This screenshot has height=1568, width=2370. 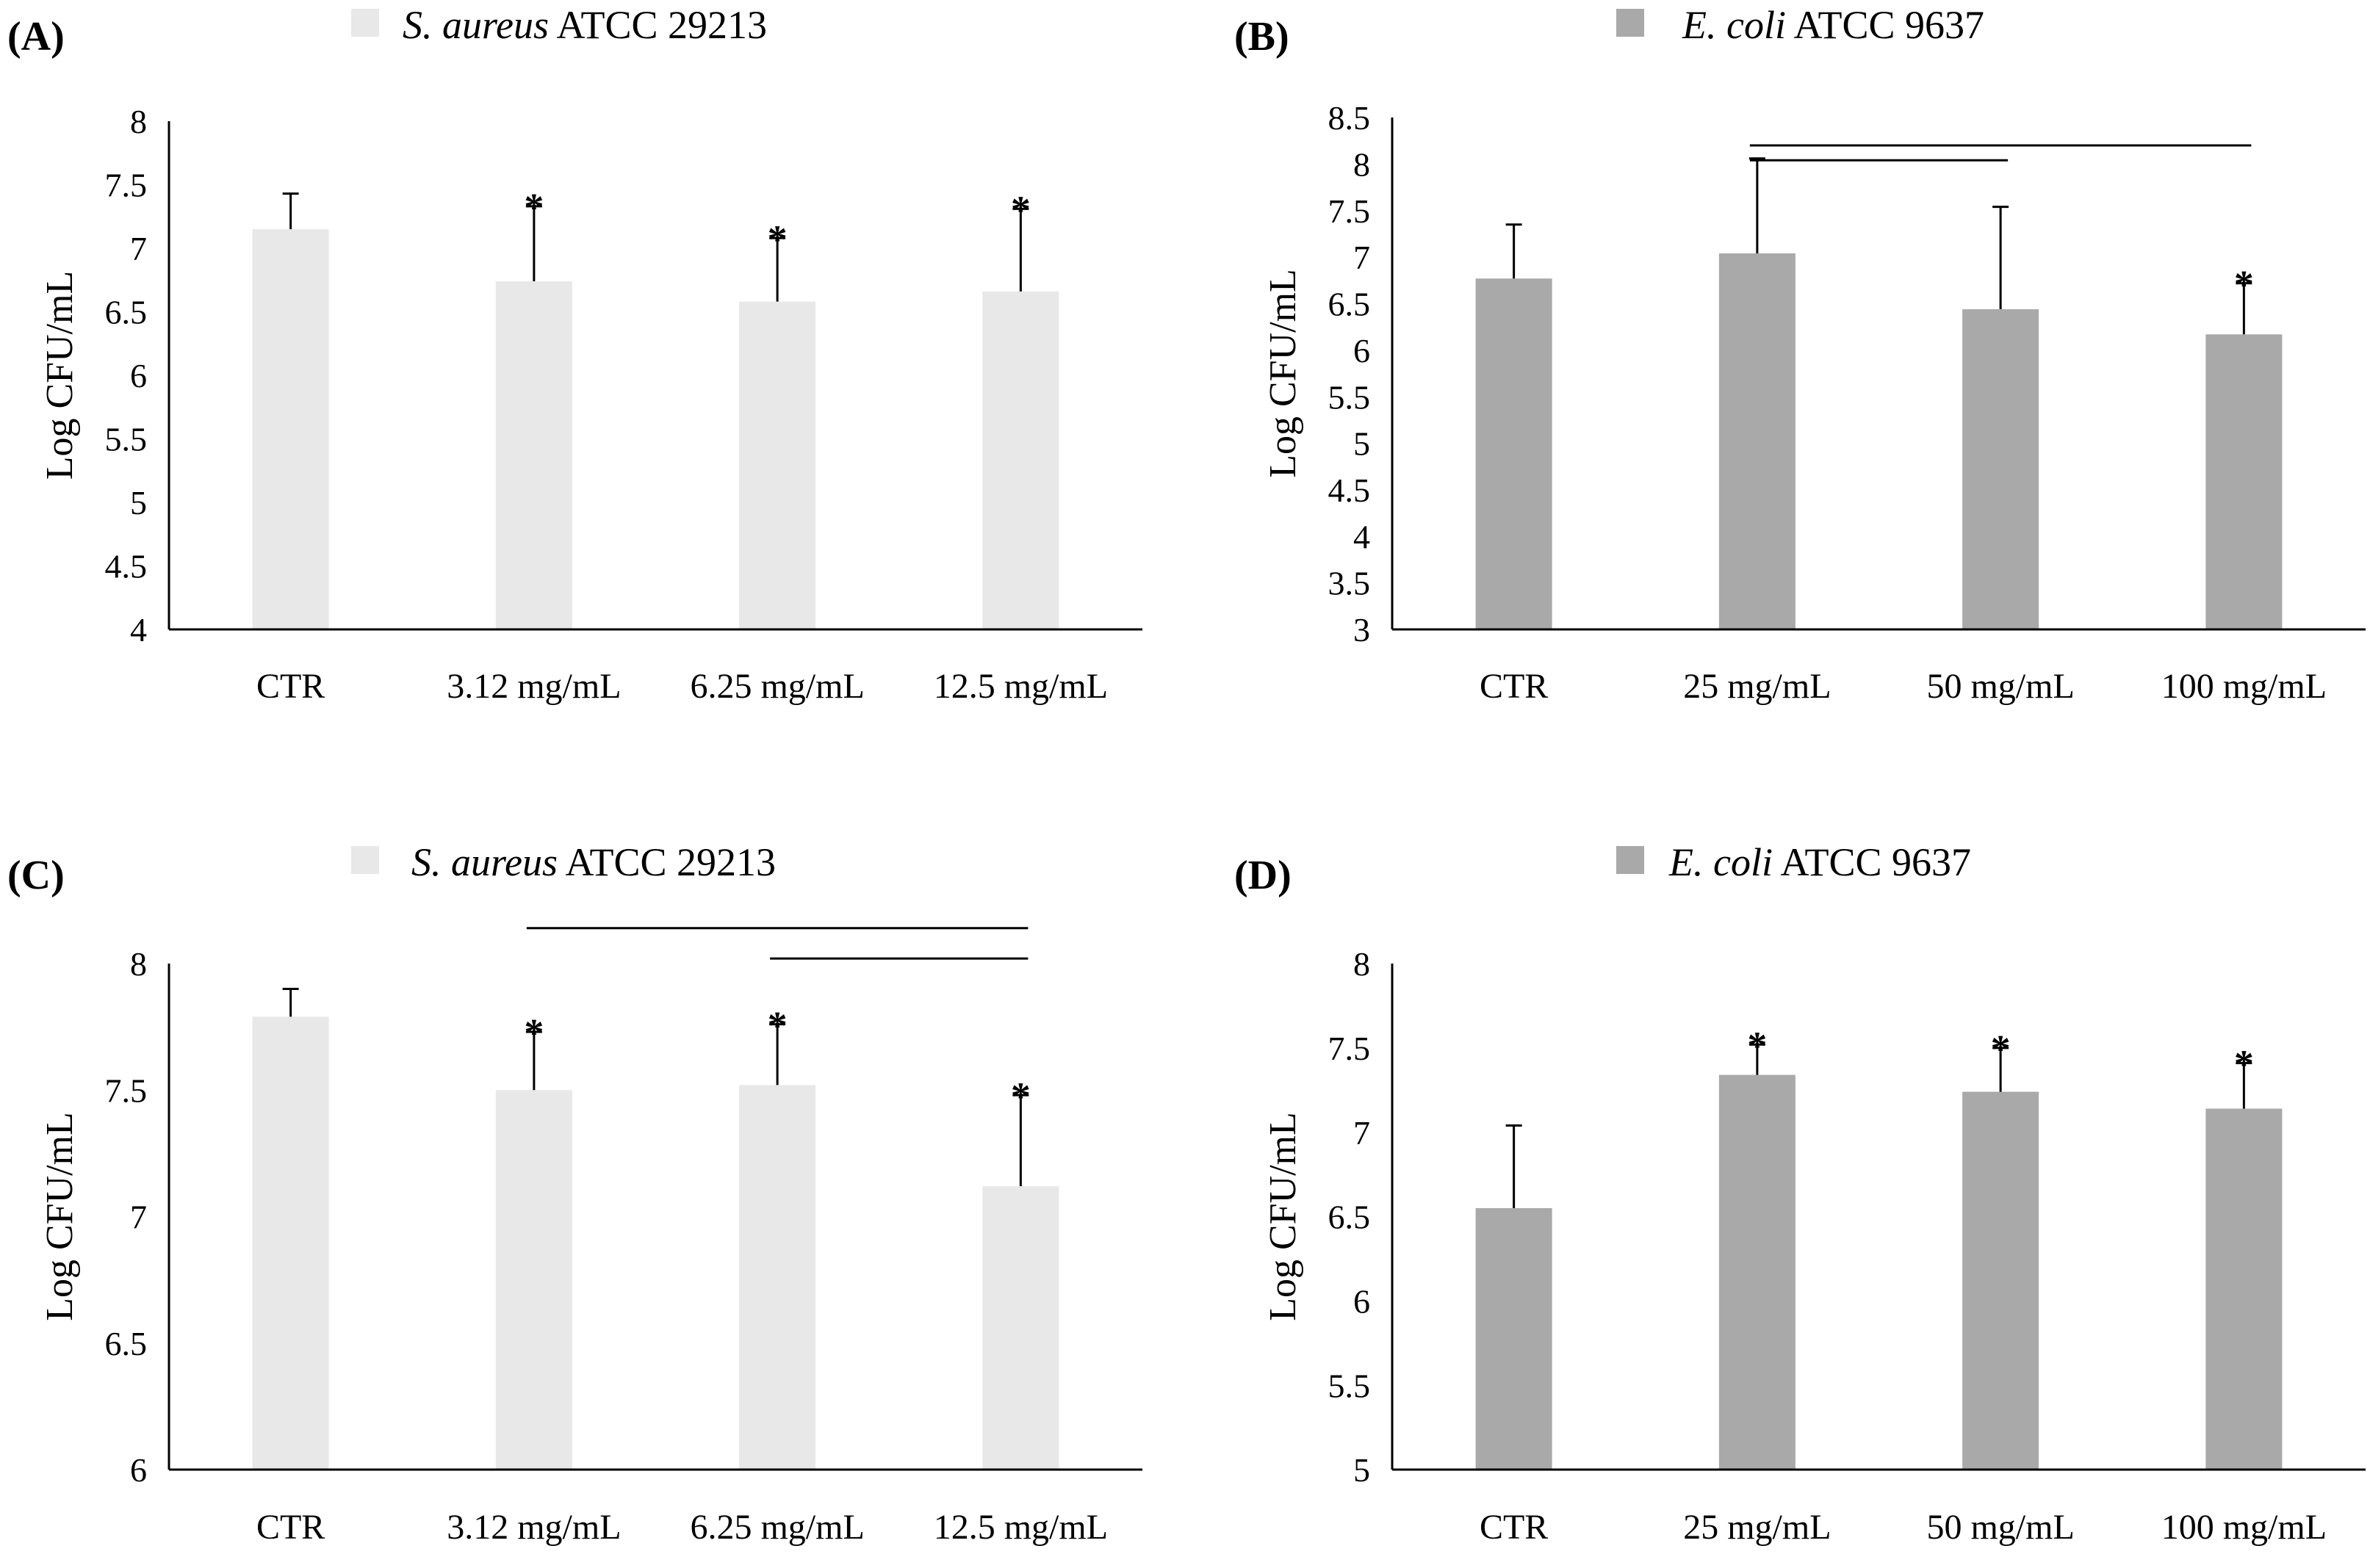 I want to click on y-tick-label: 3.5, so click(x=1349, y=583).